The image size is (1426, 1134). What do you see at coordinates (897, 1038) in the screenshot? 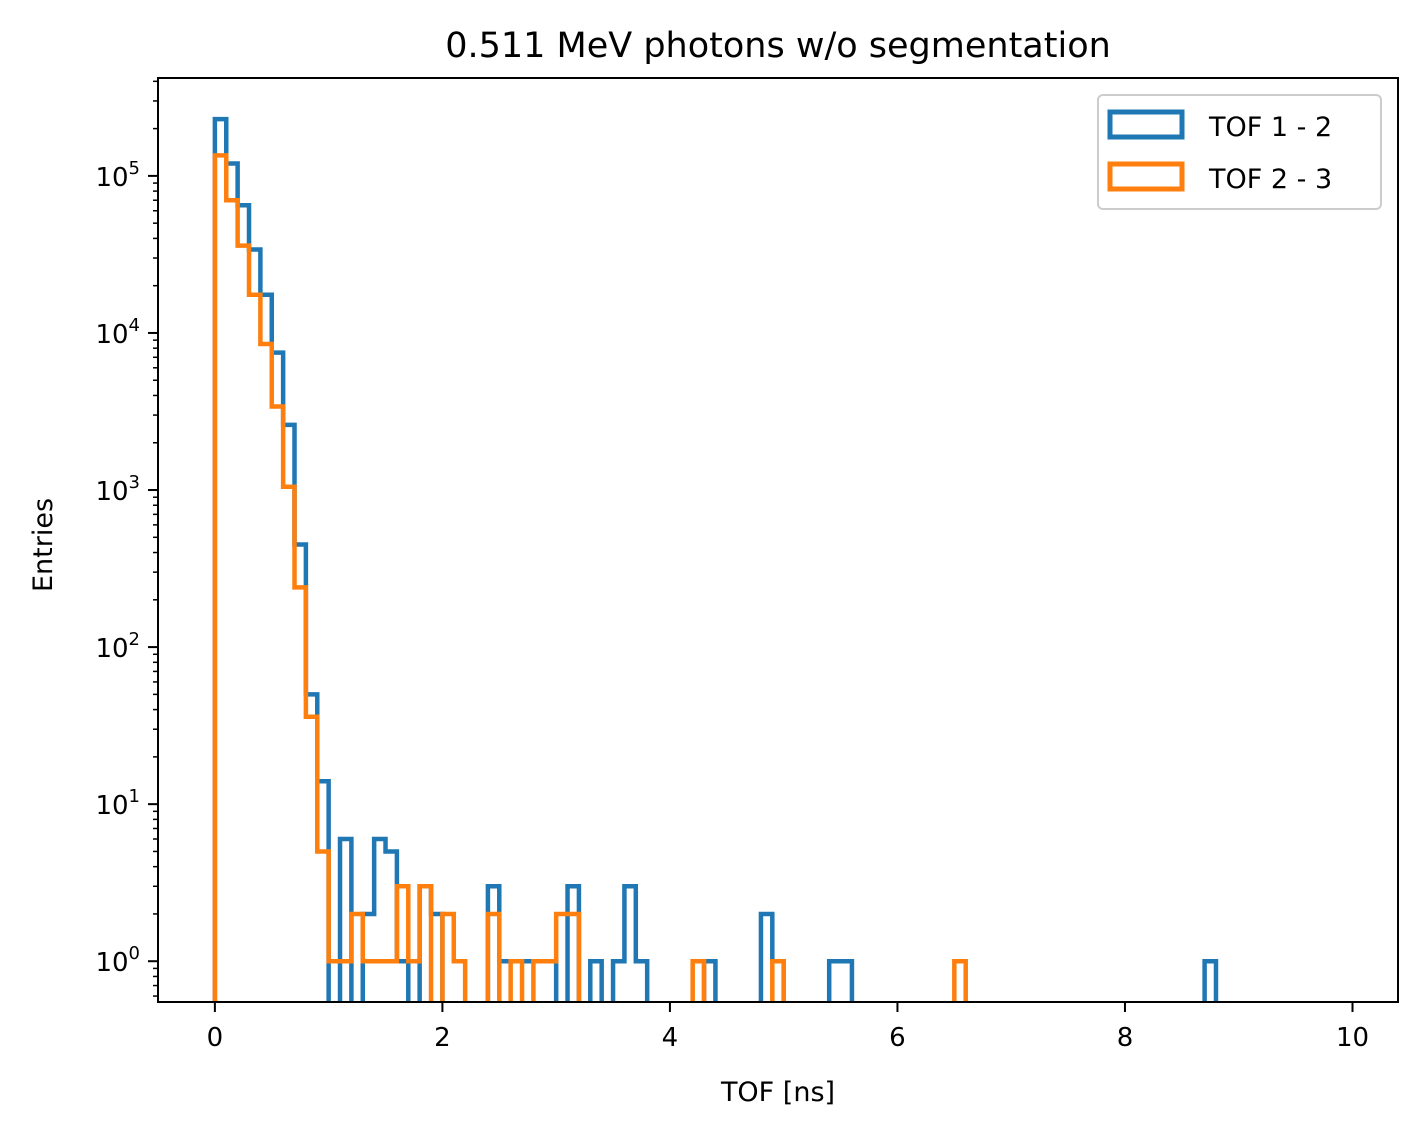
I see `x-tick-label: 6` at bounding box center [897, 1038].